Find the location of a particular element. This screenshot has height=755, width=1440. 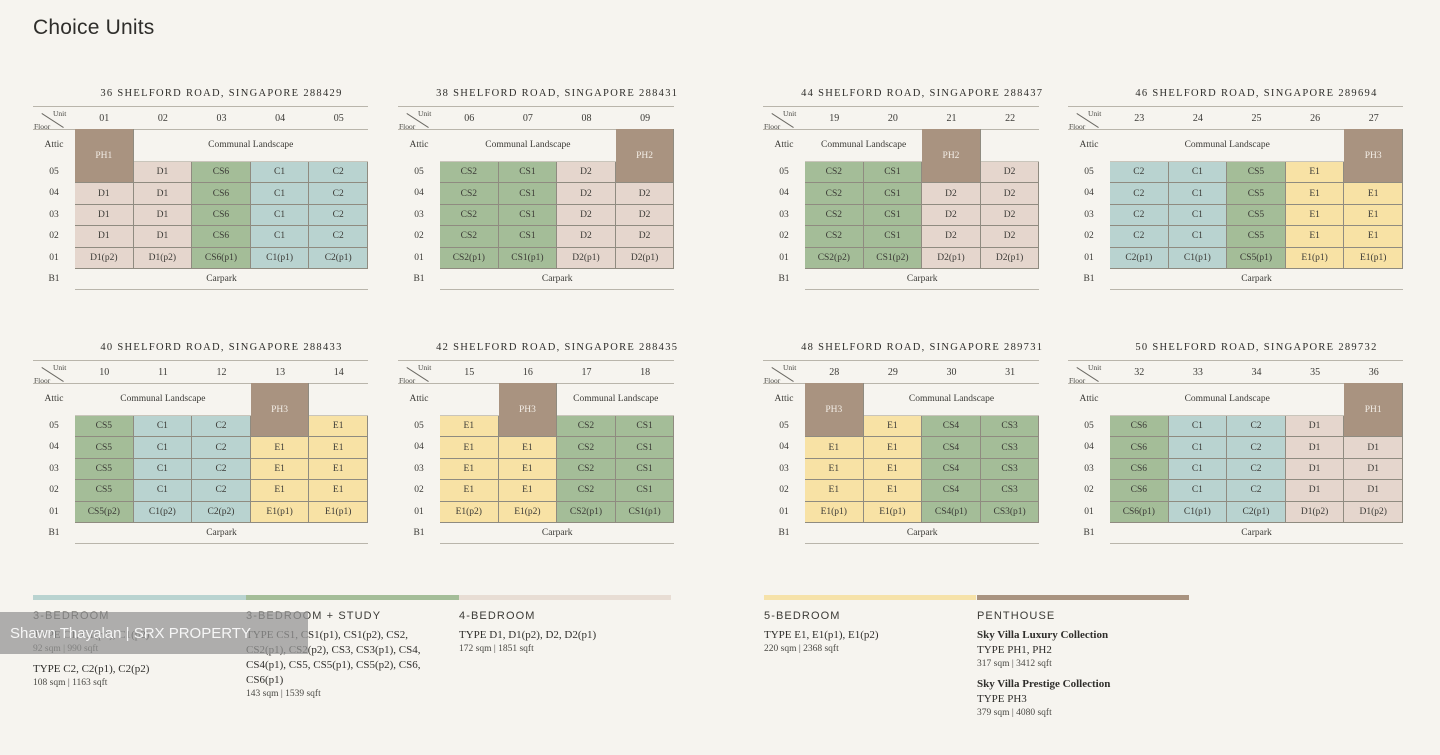

unit-cell: D2 is located at coordinates (586, 194).